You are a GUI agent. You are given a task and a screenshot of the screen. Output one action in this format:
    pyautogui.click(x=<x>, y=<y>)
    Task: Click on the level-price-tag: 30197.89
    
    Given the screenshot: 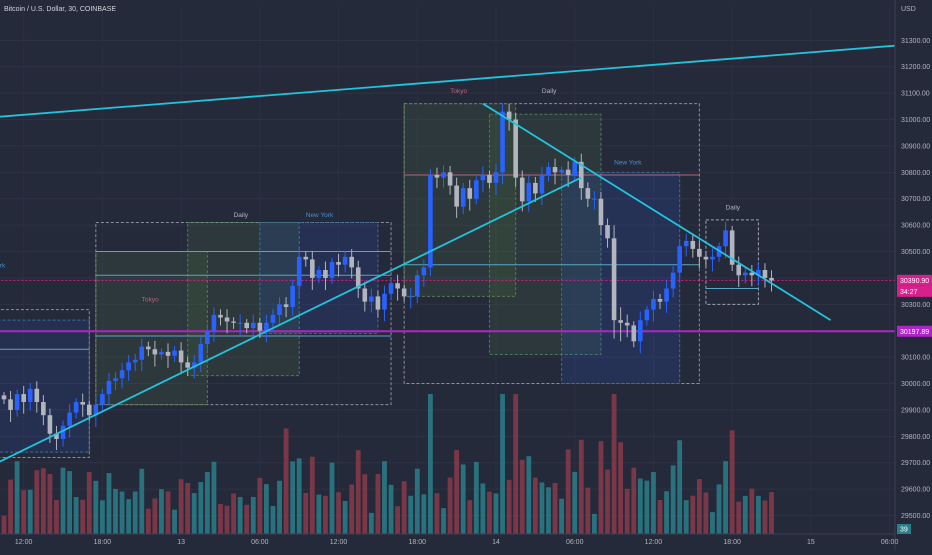 What is the action you would take?
    pyautogui.click(x=914, y=332)
    